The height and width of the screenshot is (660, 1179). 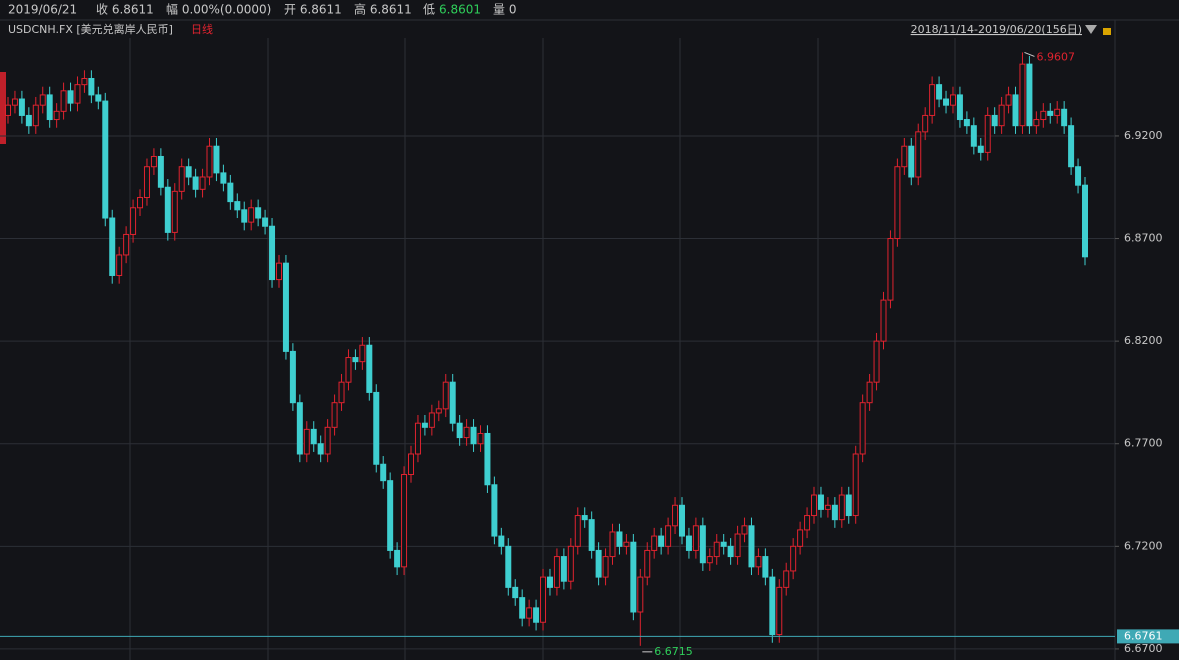 I want to click on range-dropdown, so click(x=1091, y=29).